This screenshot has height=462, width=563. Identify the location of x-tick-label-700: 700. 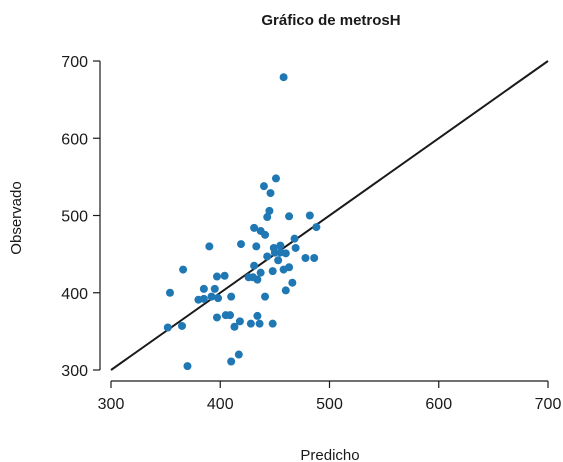
(548, 404).